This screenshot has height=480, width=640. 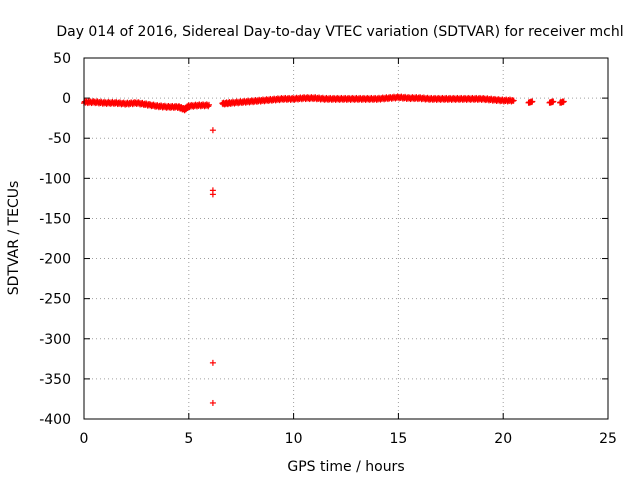 What do you see at coordinates (55, 380) in the screenshot?
I see `y-tick-label: -350` at bounding box center [55, 380].